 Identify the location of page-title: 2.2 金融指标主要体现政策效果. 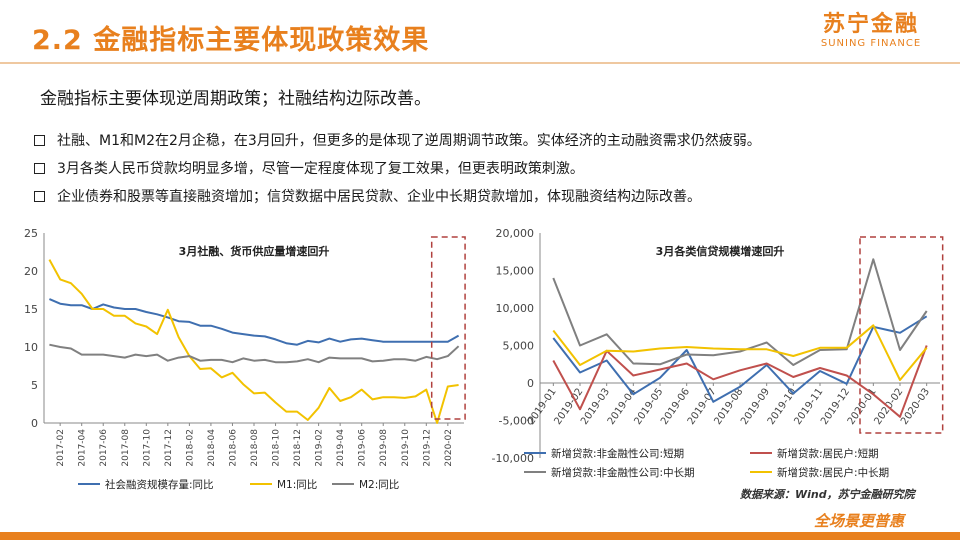
(231, 40).